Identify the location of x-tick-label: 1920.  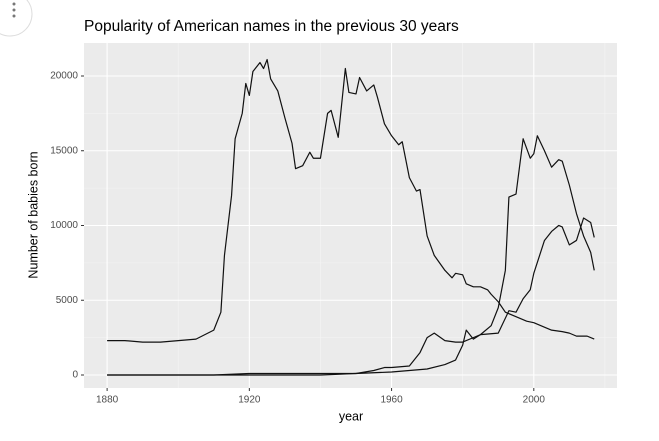
(249, 400).